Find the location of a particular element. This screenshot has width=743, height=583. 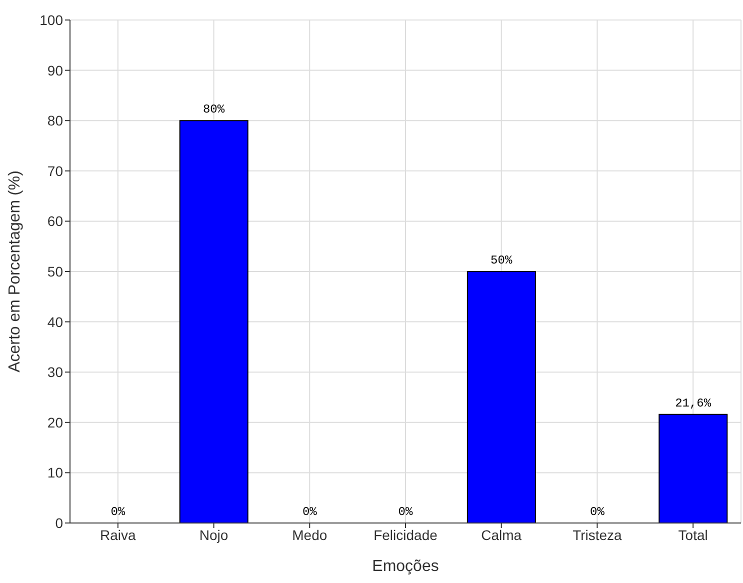

x-tick-label: Nojo is located at coordinates (213, 534).